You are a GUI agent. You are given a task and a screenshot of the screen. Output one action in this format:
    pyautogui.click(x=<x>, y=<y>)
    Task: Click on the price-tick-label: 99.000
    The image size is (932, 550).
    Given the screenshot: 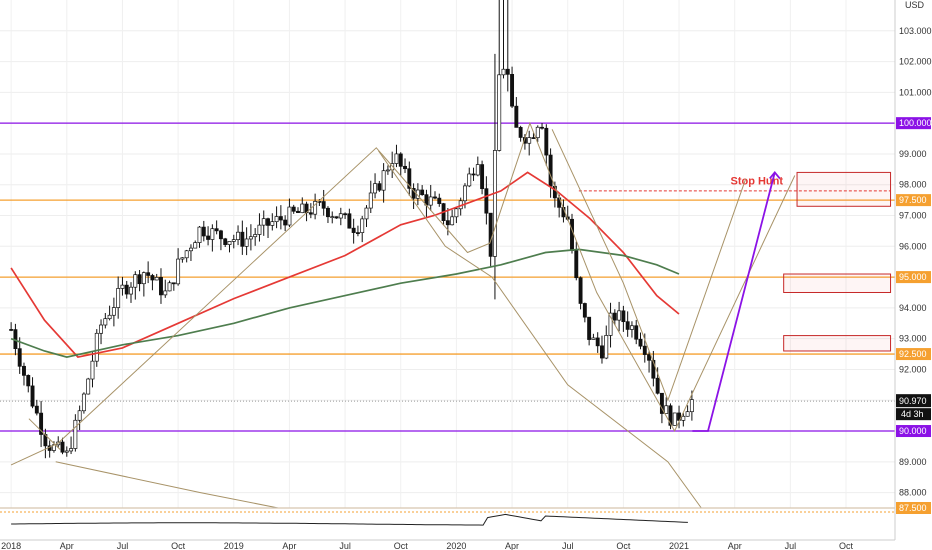 What is the action you would take?
    pyautogui.click(x=913, y=154)
    